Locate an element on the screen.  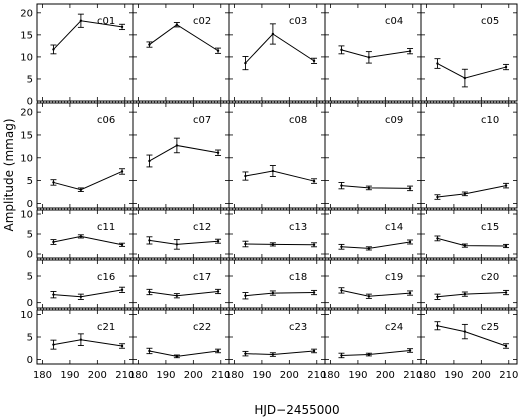
y-axis-label: Amplitude (mmag) is located at coordinates (9, 174).